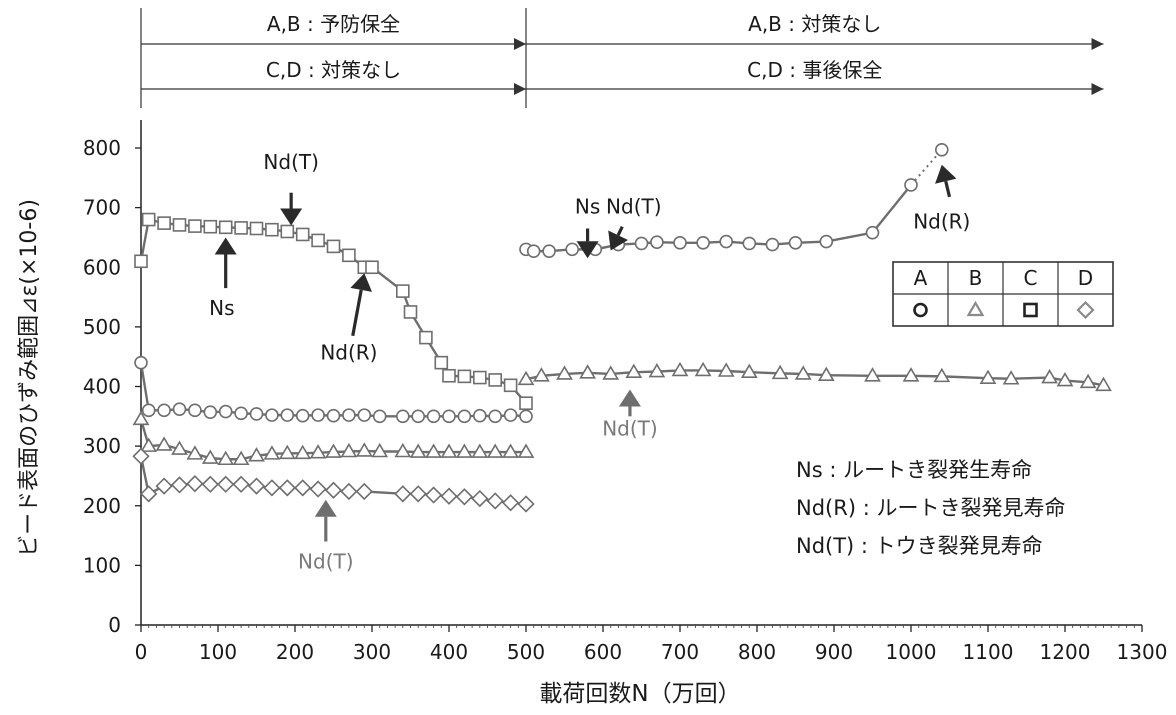 The width and height of the screenshot is (1176, 715). What do you see at coordinates (834, 652) in the screenshot?
I see `x-tick-label: 900` at bounding box center [834, 652].